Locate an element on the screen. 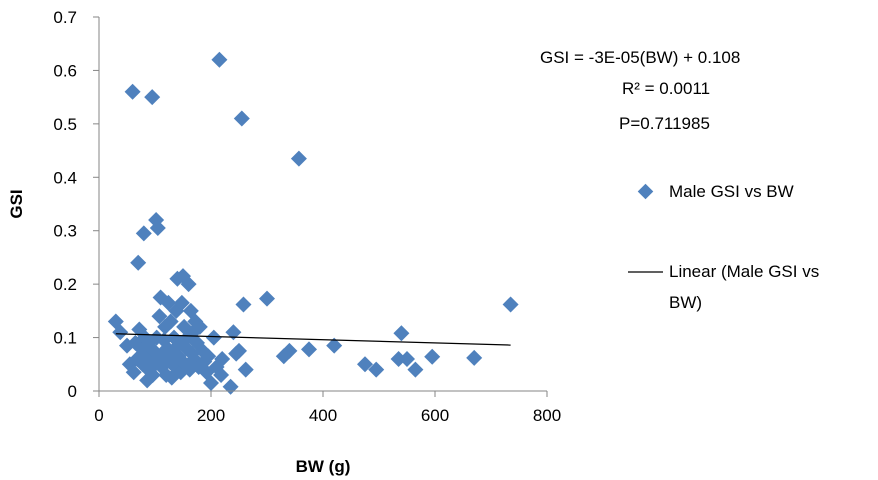 The image size is (878, 480). y-axis-title: GSI is located at coordinates (16, 203).